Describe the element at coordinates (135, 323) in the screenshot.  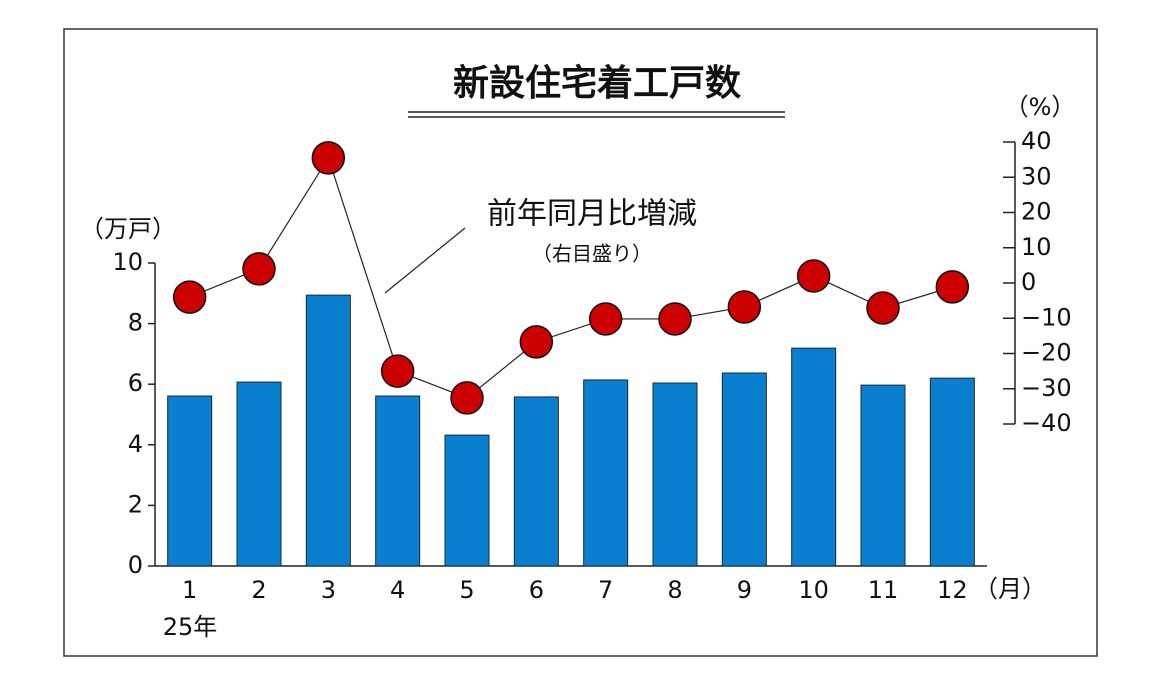
I see `y-tick-label: 8` at that location.